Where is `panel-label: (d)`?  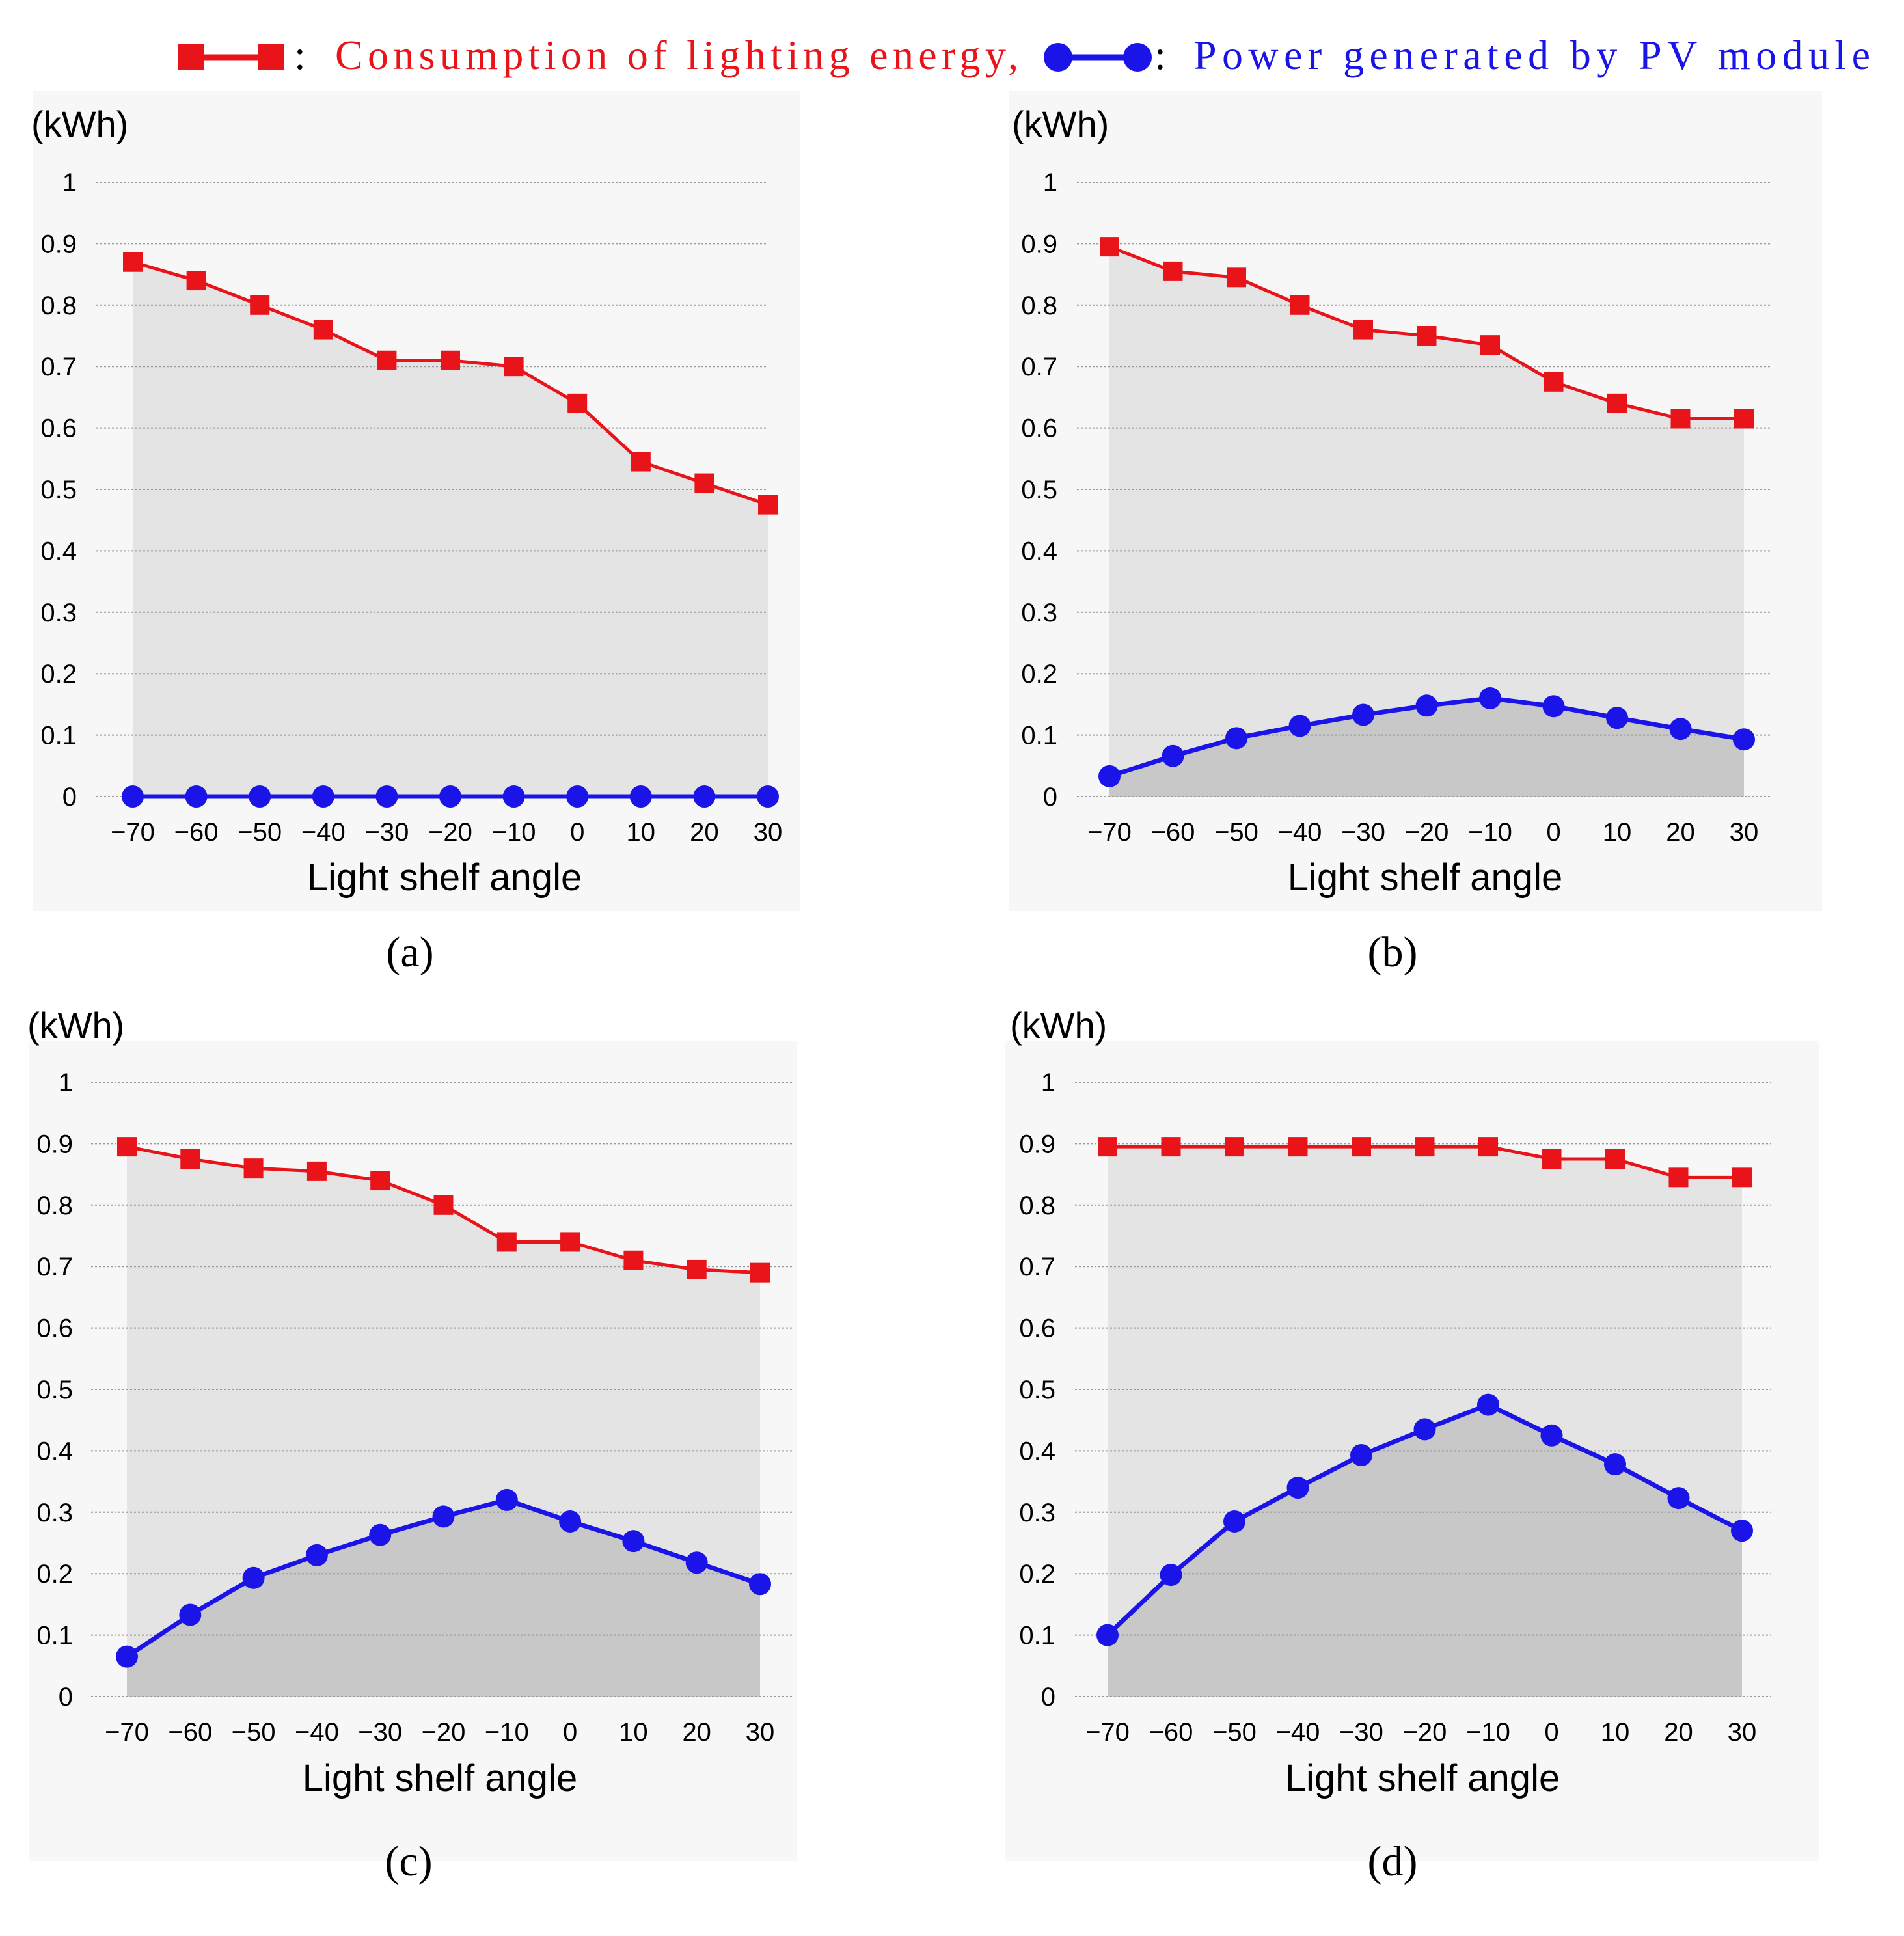 panel-label: (d) is located at coordinates (1393, 1861).